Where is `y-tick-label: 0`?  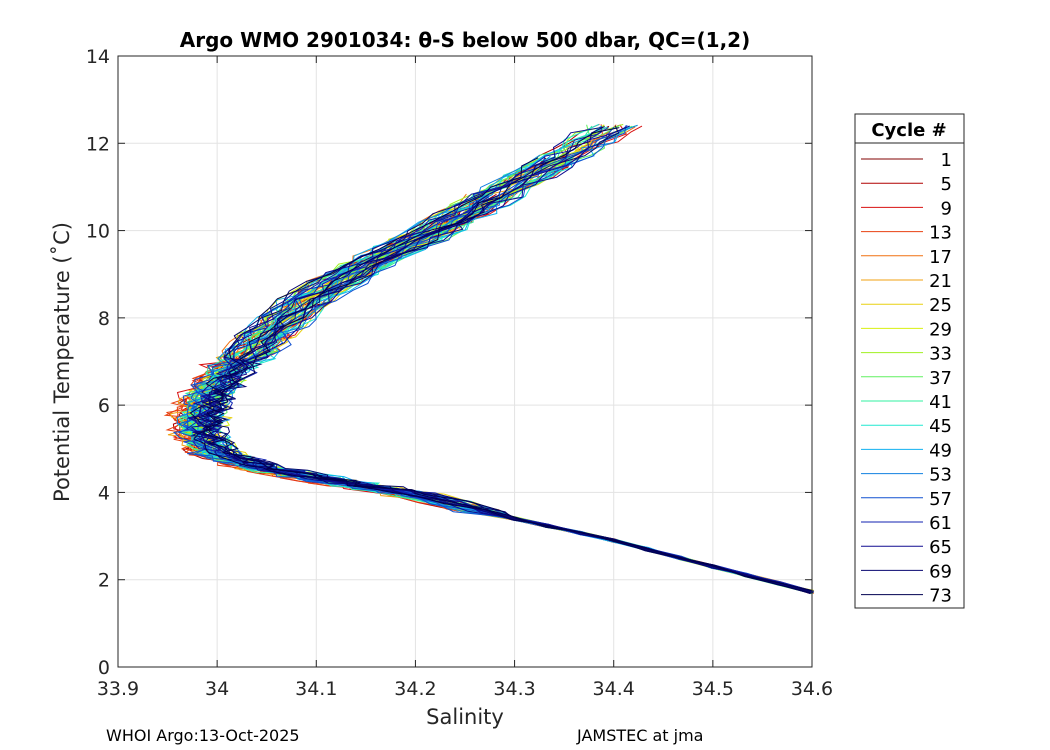
y-tick-label: 0 is located at coordinates (104, 668).